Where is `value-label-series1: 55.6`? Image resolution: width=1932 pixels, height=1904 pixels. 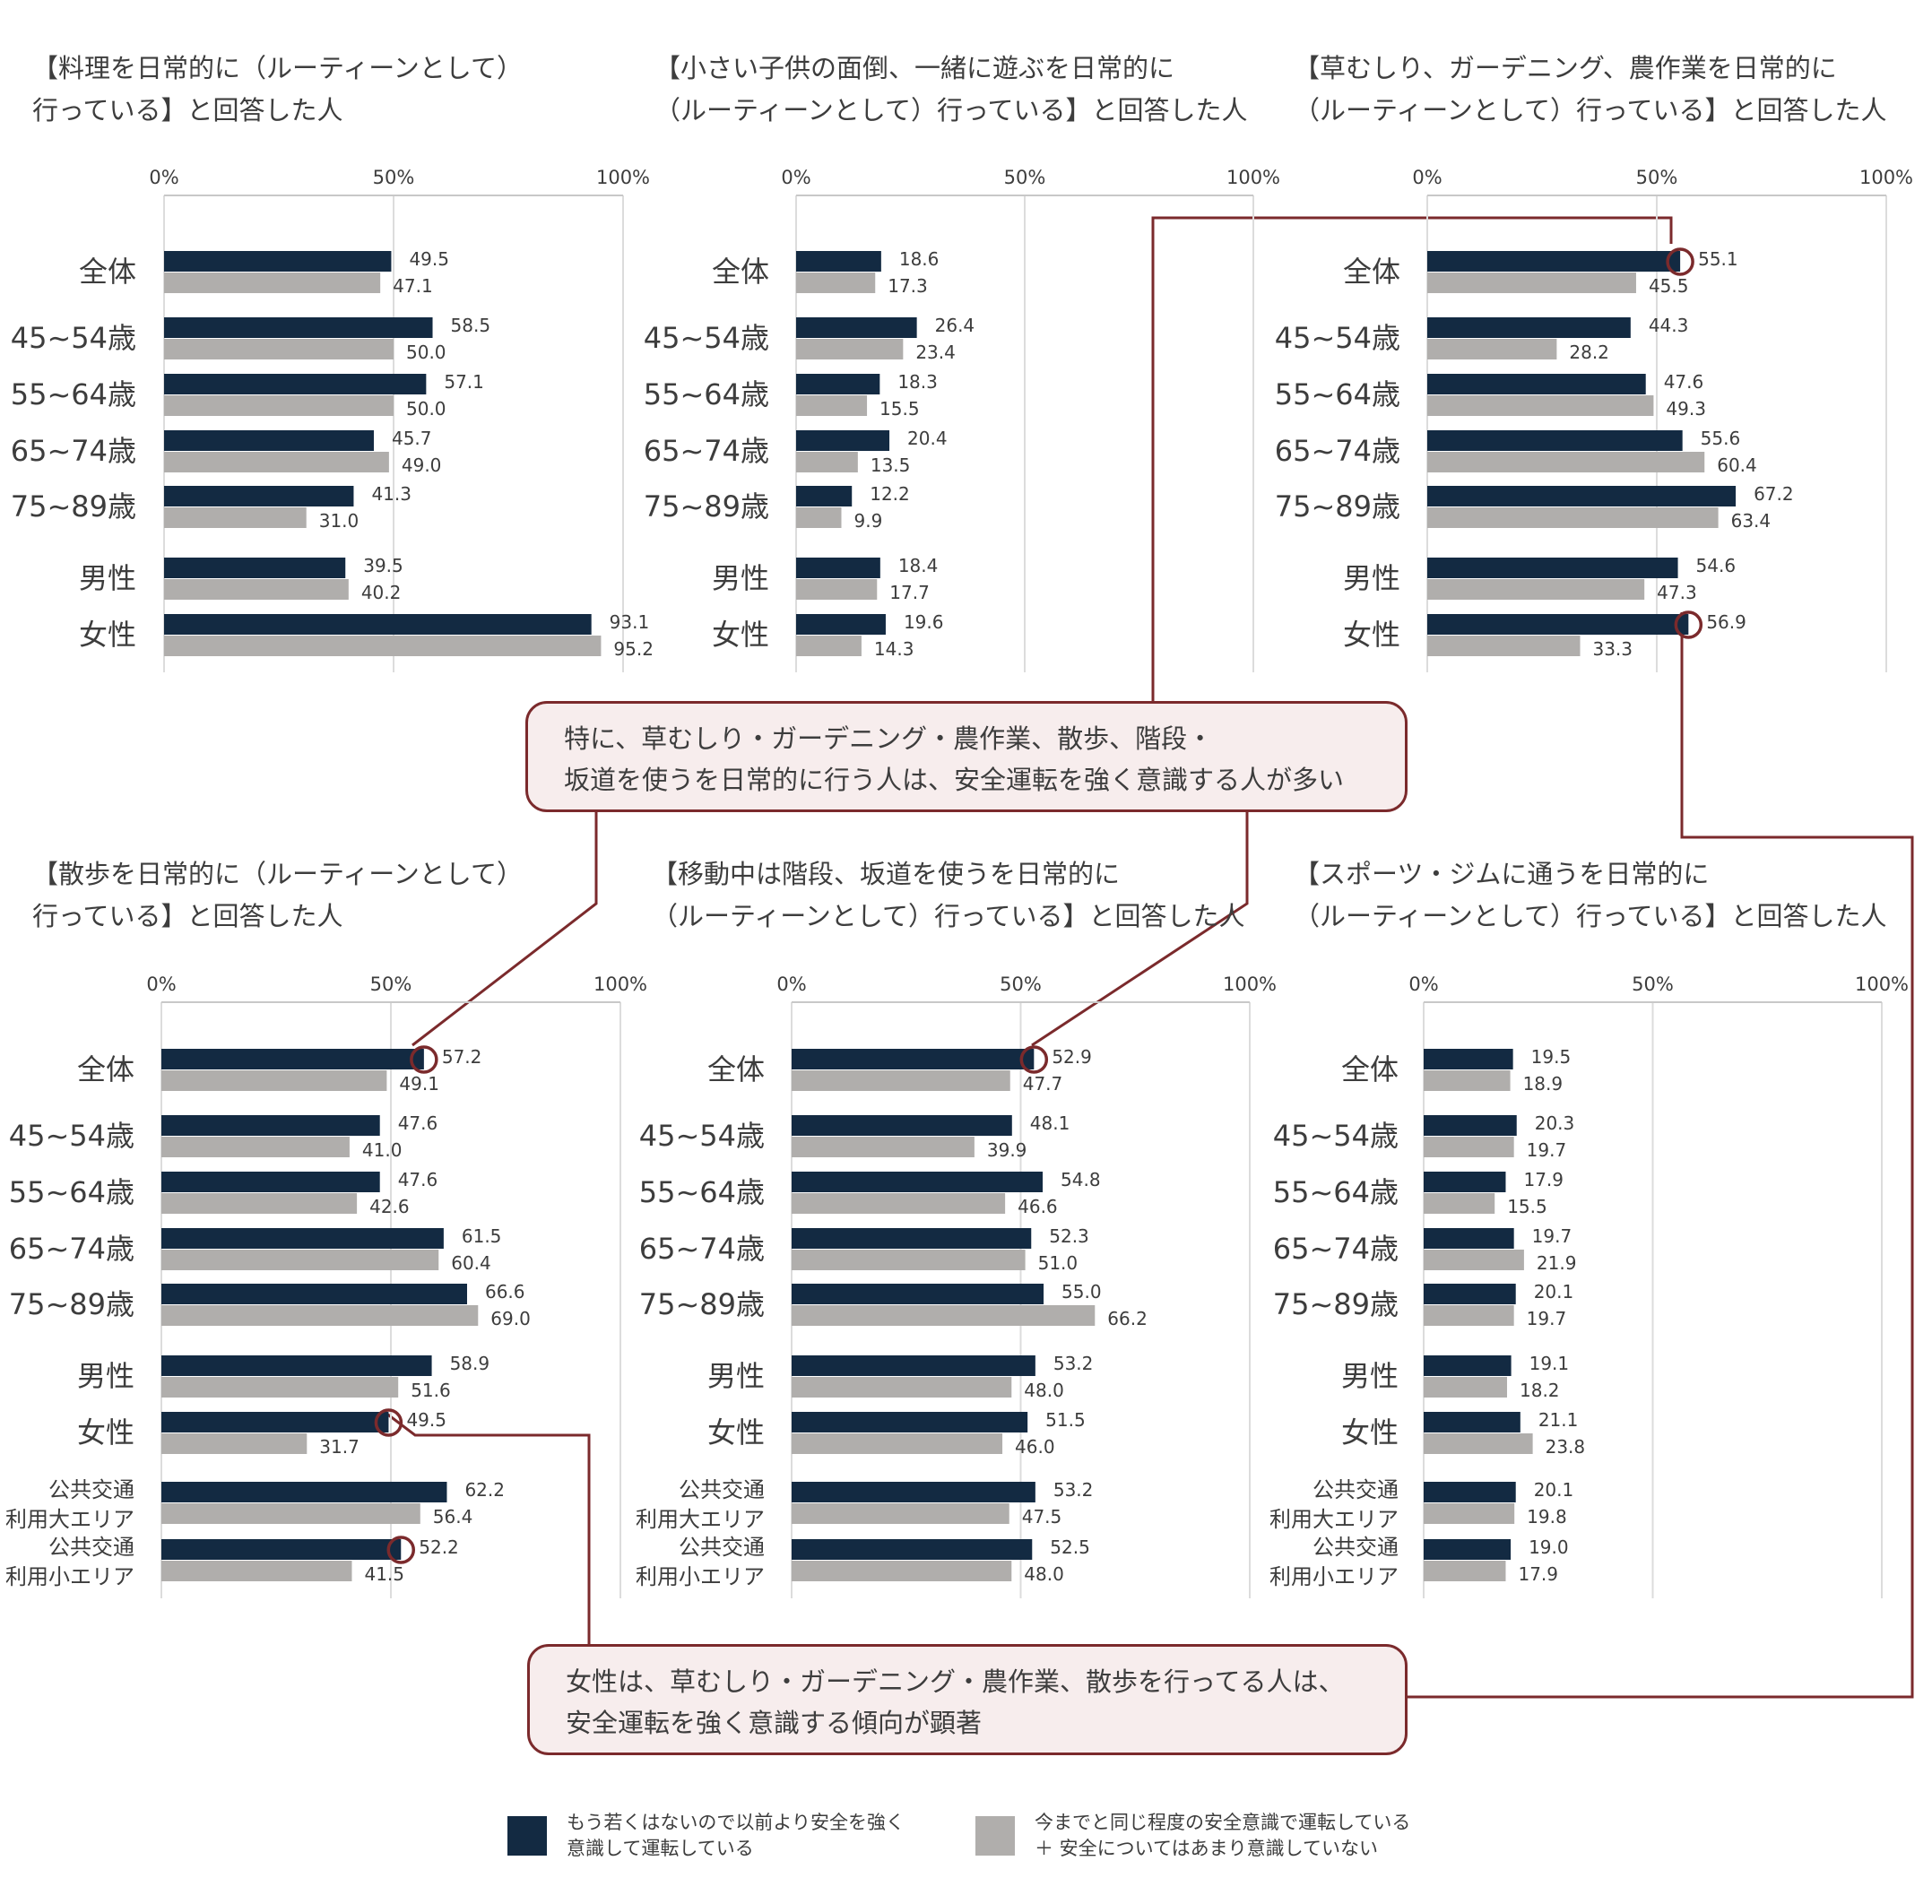
value-label-series1: 55.6 is located at coordinates (1721, 438).